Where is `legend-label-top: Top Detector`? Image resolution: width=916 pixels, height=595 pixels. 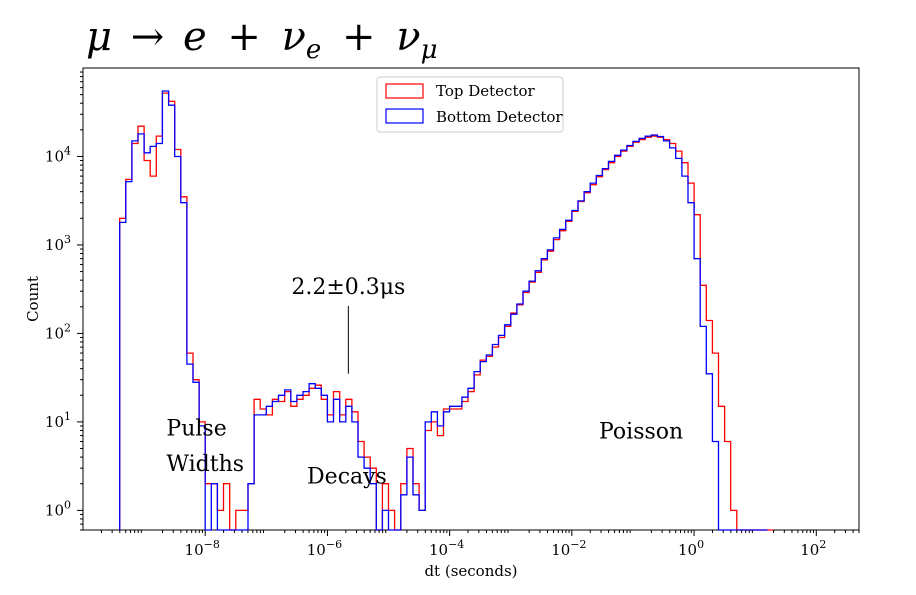 legend-label-top: Top Detector is located at coordinates (486, 91).